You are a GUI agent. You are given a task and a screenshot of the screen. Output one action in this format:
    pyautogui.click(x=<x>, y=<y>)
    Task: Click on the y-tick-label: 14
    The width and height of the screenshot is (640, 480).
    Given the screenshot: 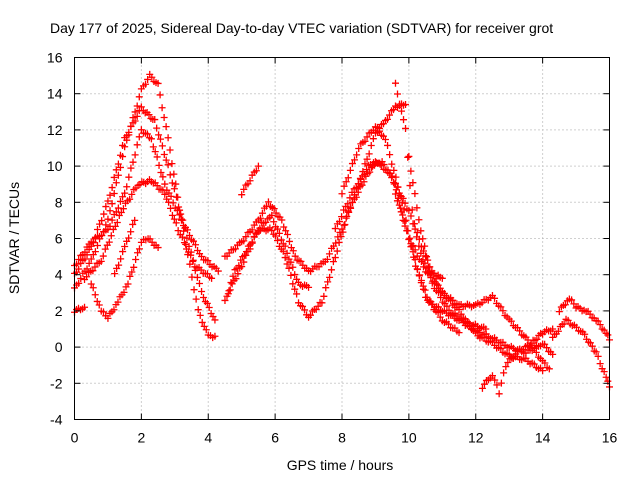 What is the action you would take?
    pyautogui.click(x=55, y=94)
    